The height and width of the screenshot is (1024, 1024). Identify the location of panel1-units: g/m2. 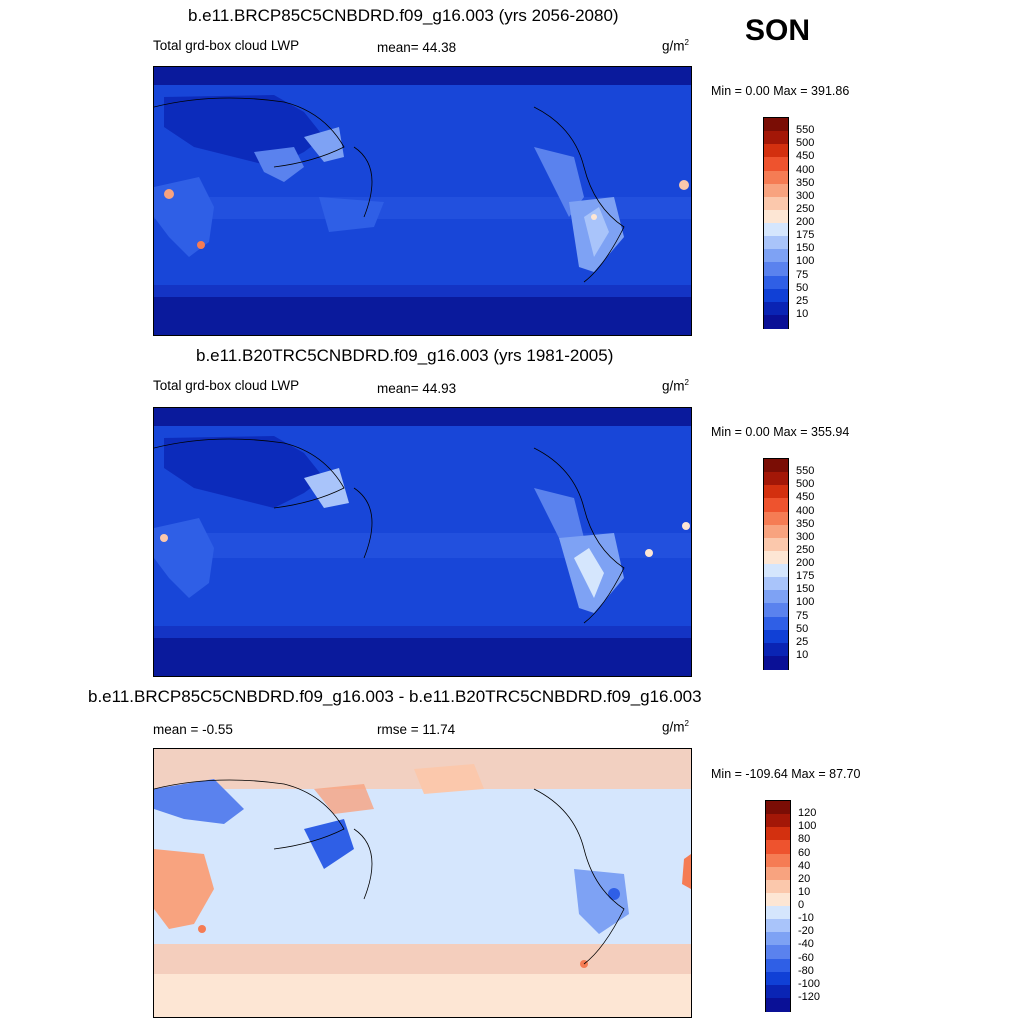
(675, 46).